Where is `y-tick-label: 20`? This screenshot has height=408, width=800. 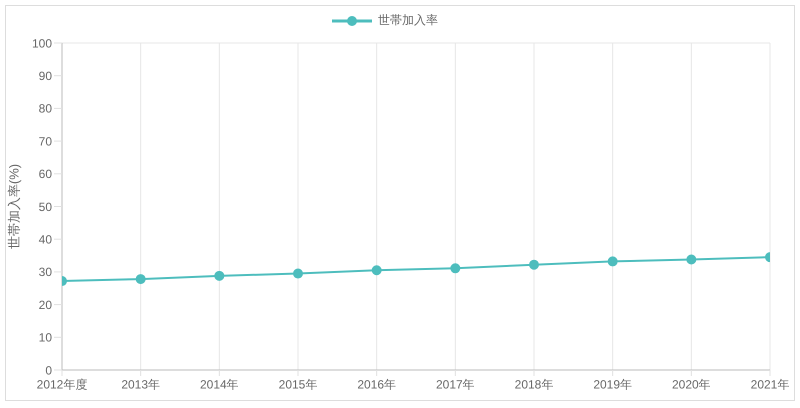
y-tick-label: 20 is located at coordinates (45, 305).